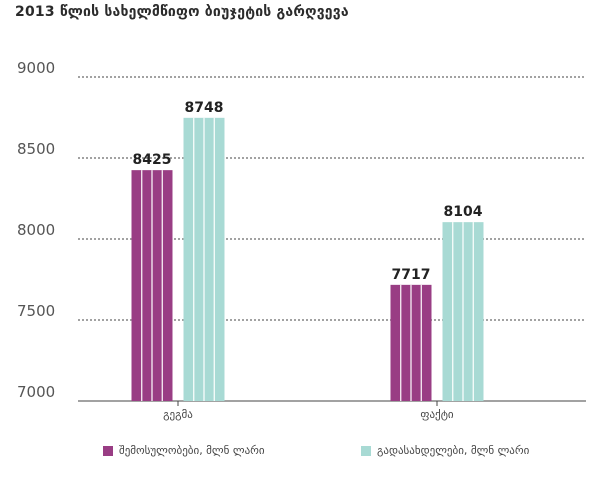  I want to click on y-tick-label: 8500, so click(36, 149).